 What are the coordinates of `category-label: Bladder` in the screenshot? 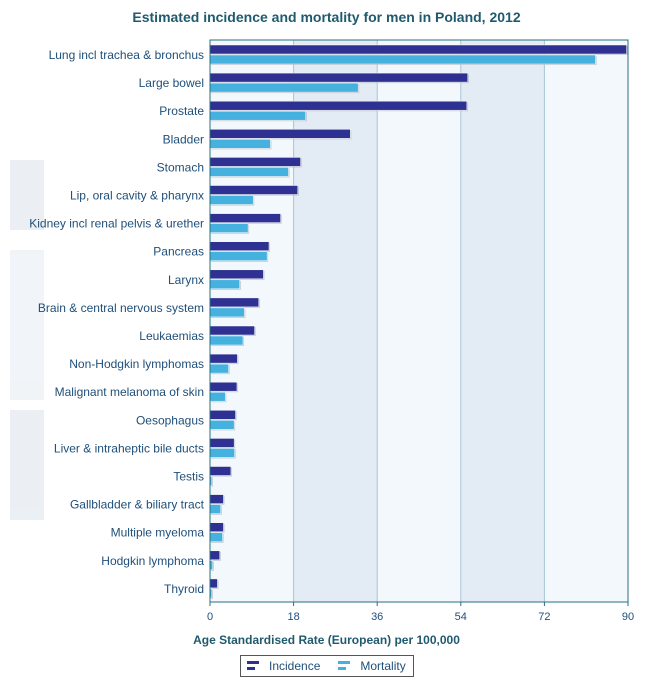 It's located at (183, 139).